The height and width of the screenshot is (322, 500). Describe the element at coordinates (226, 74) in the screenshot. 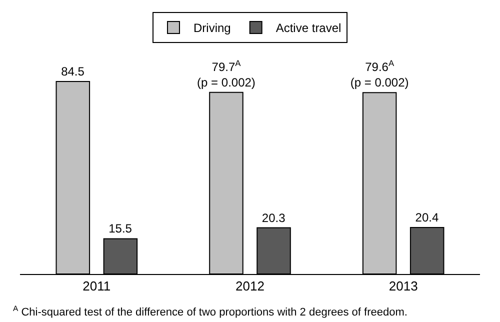

I see `data-label: 79.7$^{A}$ (p = 0.002)` at that location.